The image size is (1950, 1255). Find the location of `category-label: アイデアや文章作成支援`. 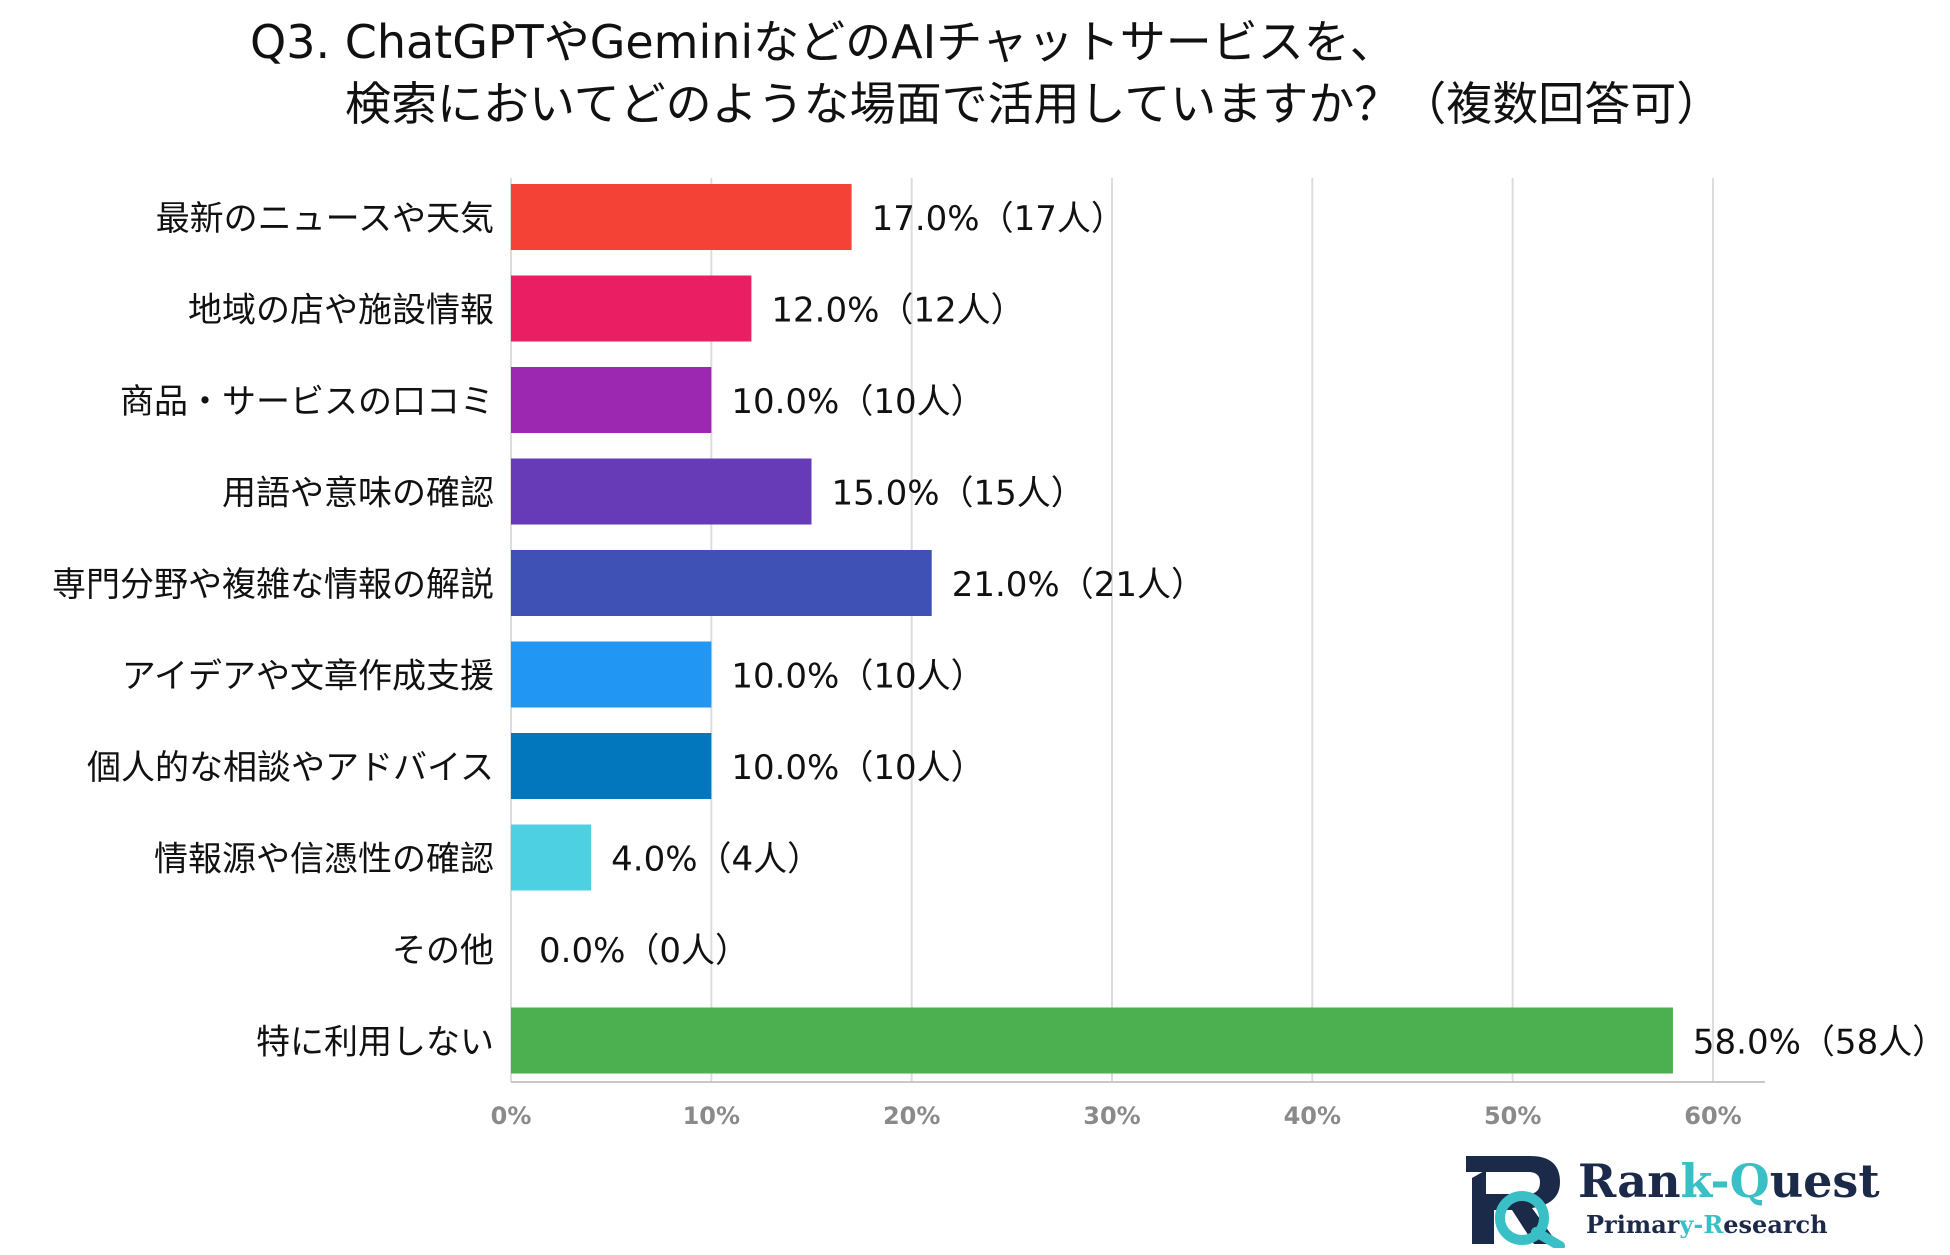

category-label: アイデアや文章作成支援 is located at coordinates (308, 677).